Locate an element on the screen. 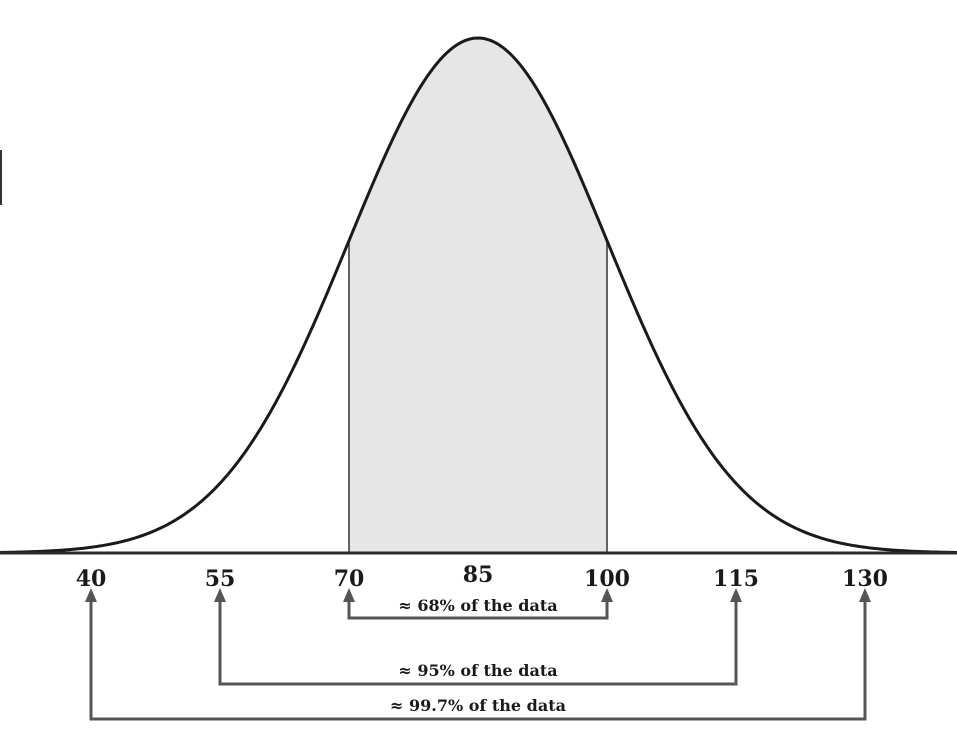 This screenshot has width=957, height=752. tick-label-70: 70 is located at coordinates (349, 579).